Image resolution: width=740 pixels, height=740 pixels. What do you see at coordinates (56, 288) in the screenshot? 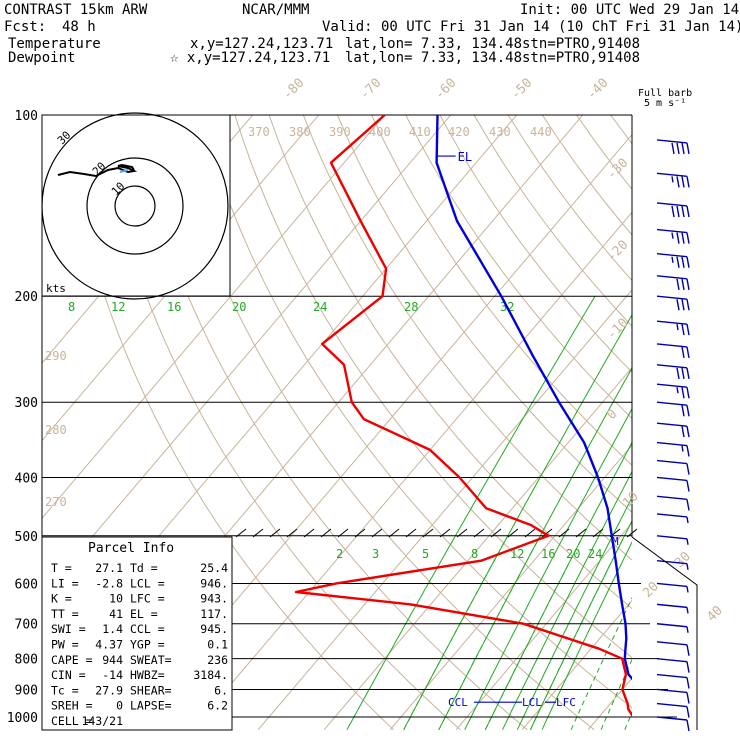
I see `hodograph-unit: kts` at bounding box center [56, 288].